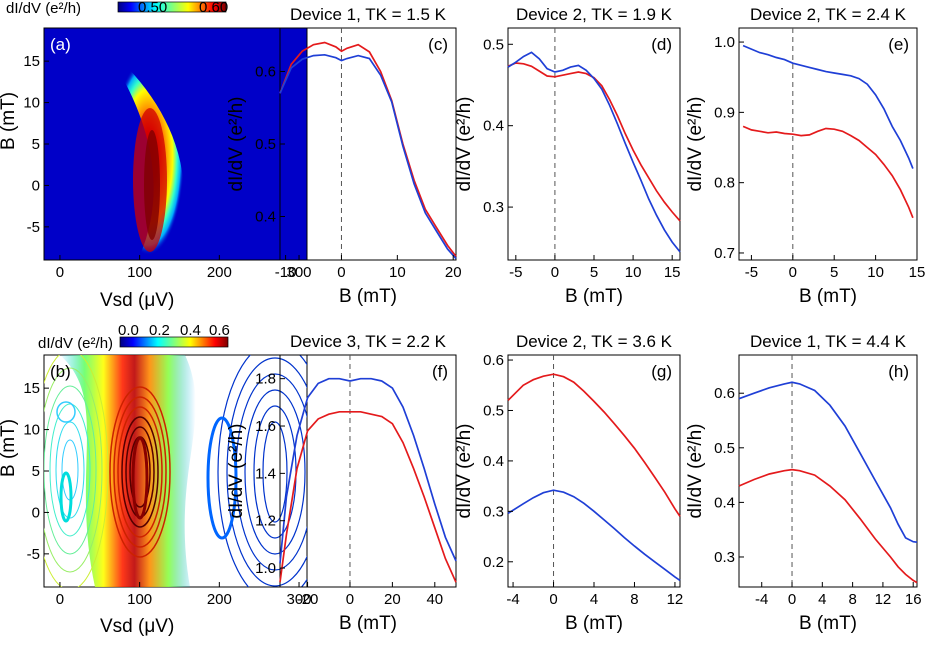  Describe the element at coordinates (172, 7) in the screenshot. I see `colorbar-a` at that location.